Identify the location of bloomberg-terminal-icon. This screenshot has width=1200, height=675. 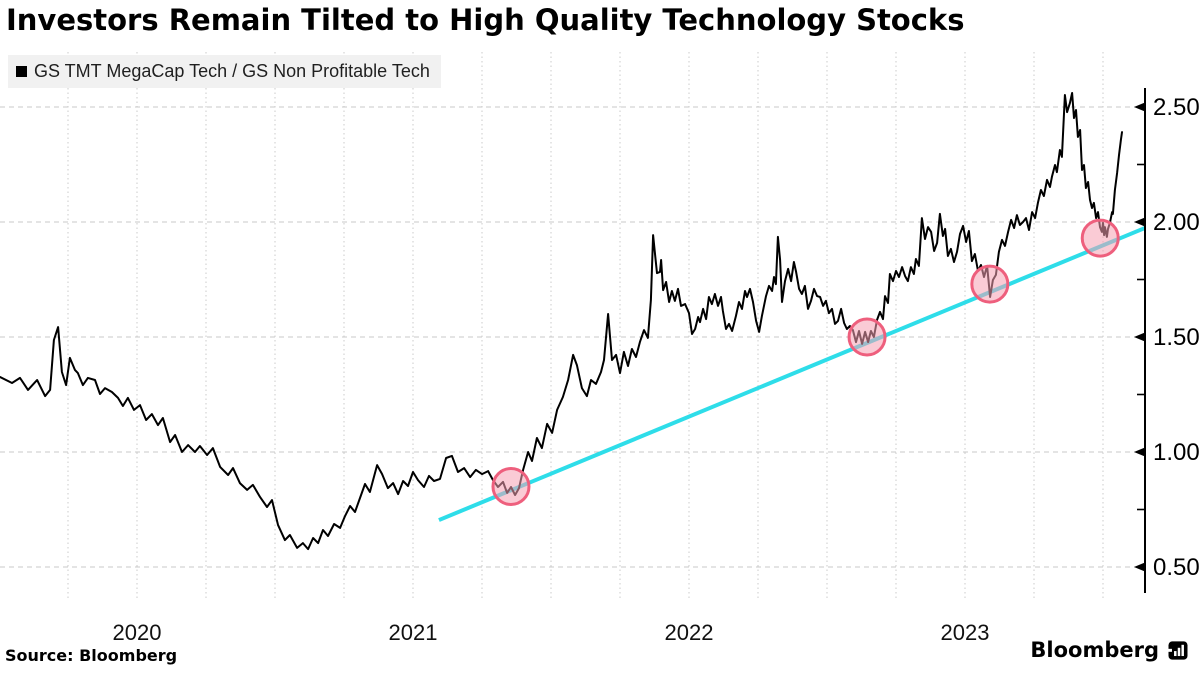
(1178, 650).